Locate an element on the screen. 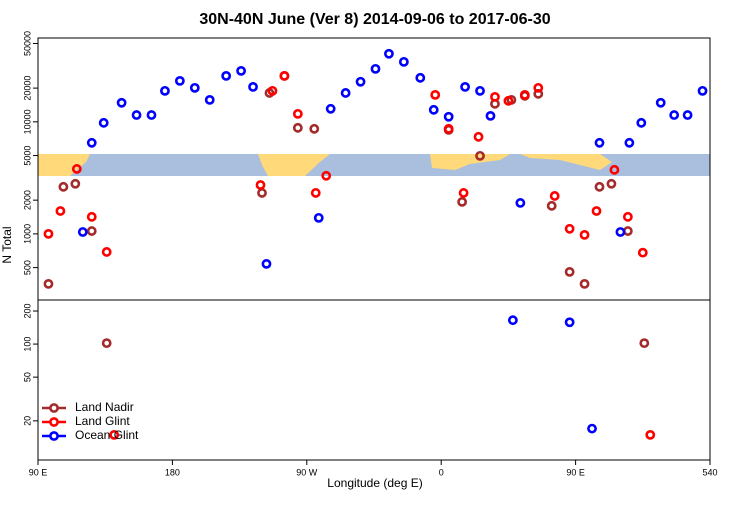 The height and width of the screenshot is (505, 750). x-tick-label: 540 is located at coordinates (709, 472).